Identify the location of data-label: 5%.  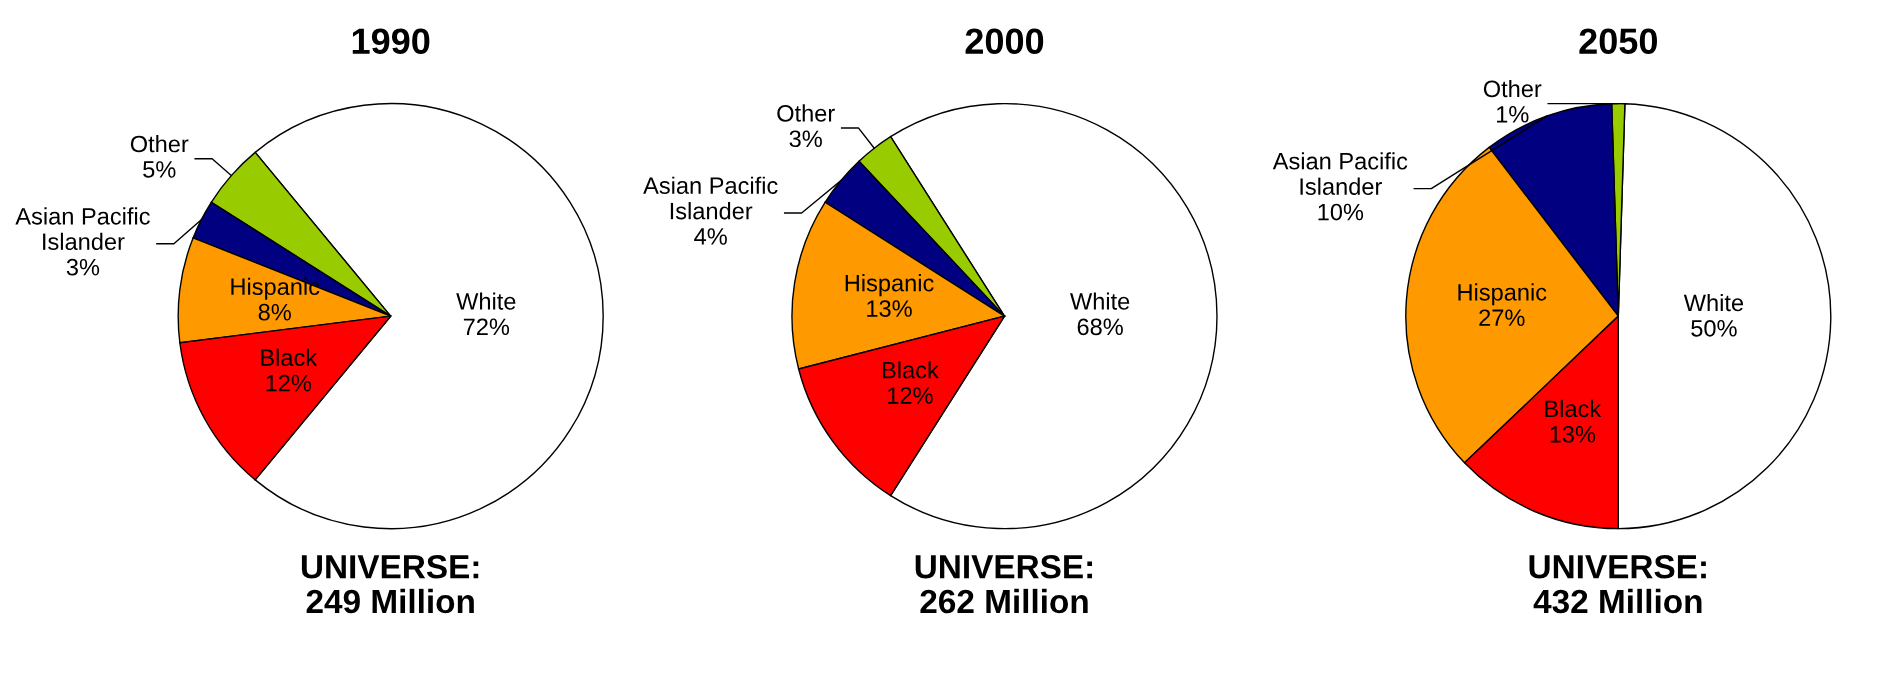
(159, 169).